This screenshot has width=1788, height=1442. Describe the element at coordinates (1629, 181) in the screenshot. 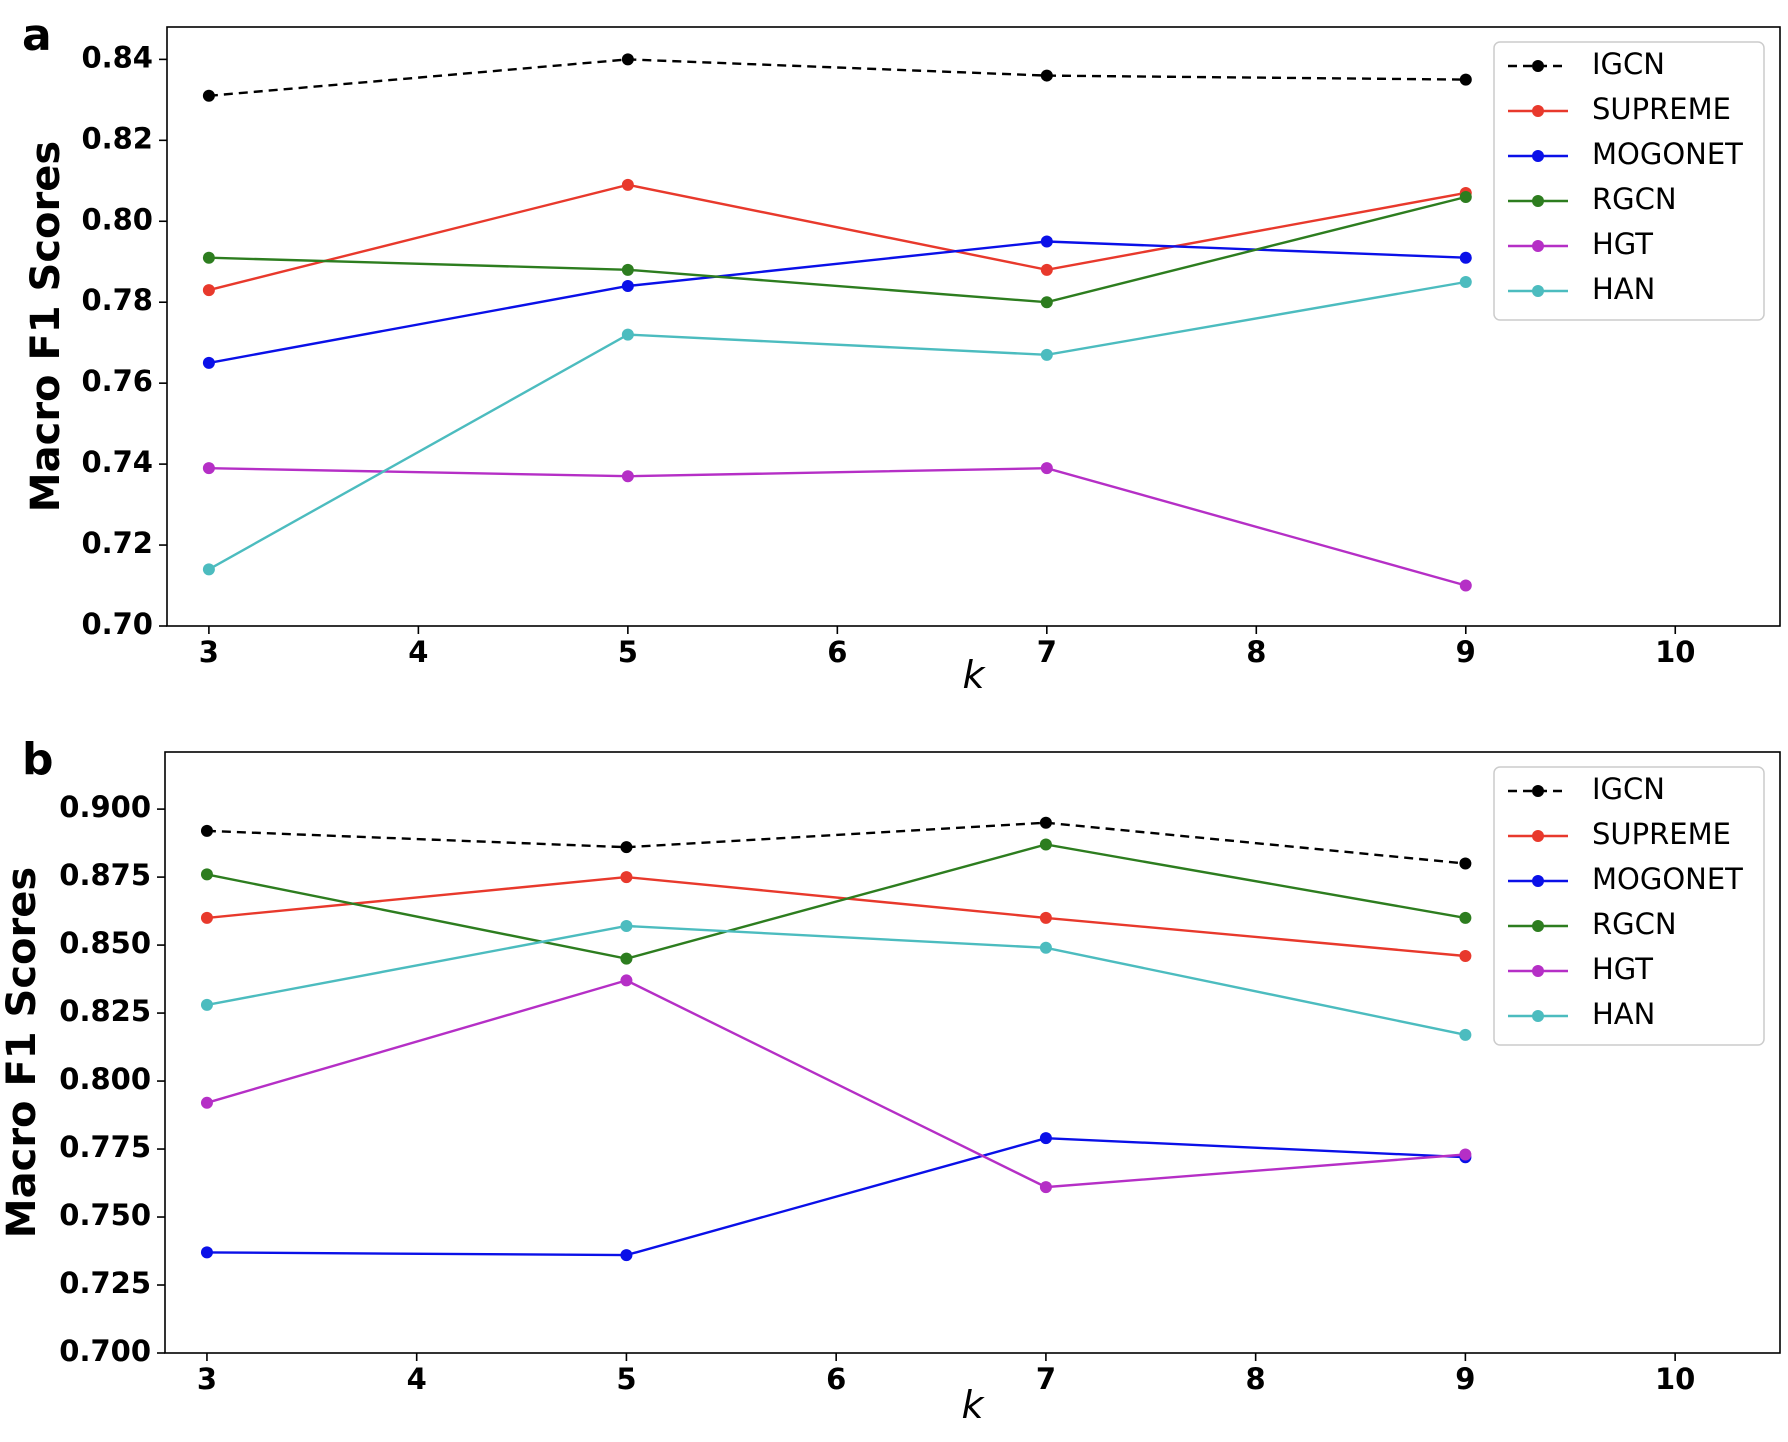

I see `legend: IGCN SUPREME MOGONET RGCN HGT HAN` at that location.